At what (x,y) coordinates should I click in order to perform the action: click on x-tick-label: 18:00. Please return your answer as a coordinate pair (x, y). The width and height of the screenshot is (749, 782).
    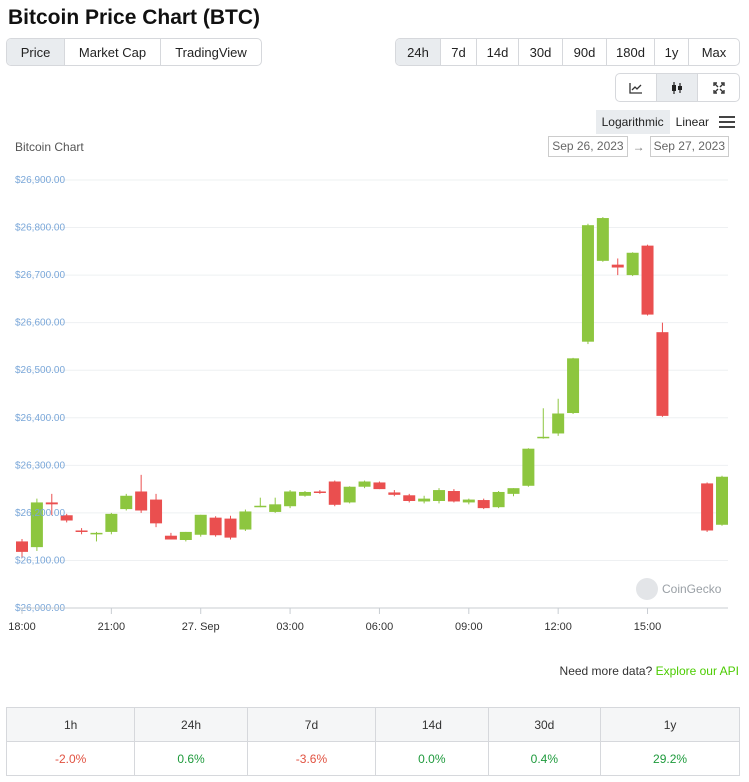
    Looking at the image, I should click on (22, 627).